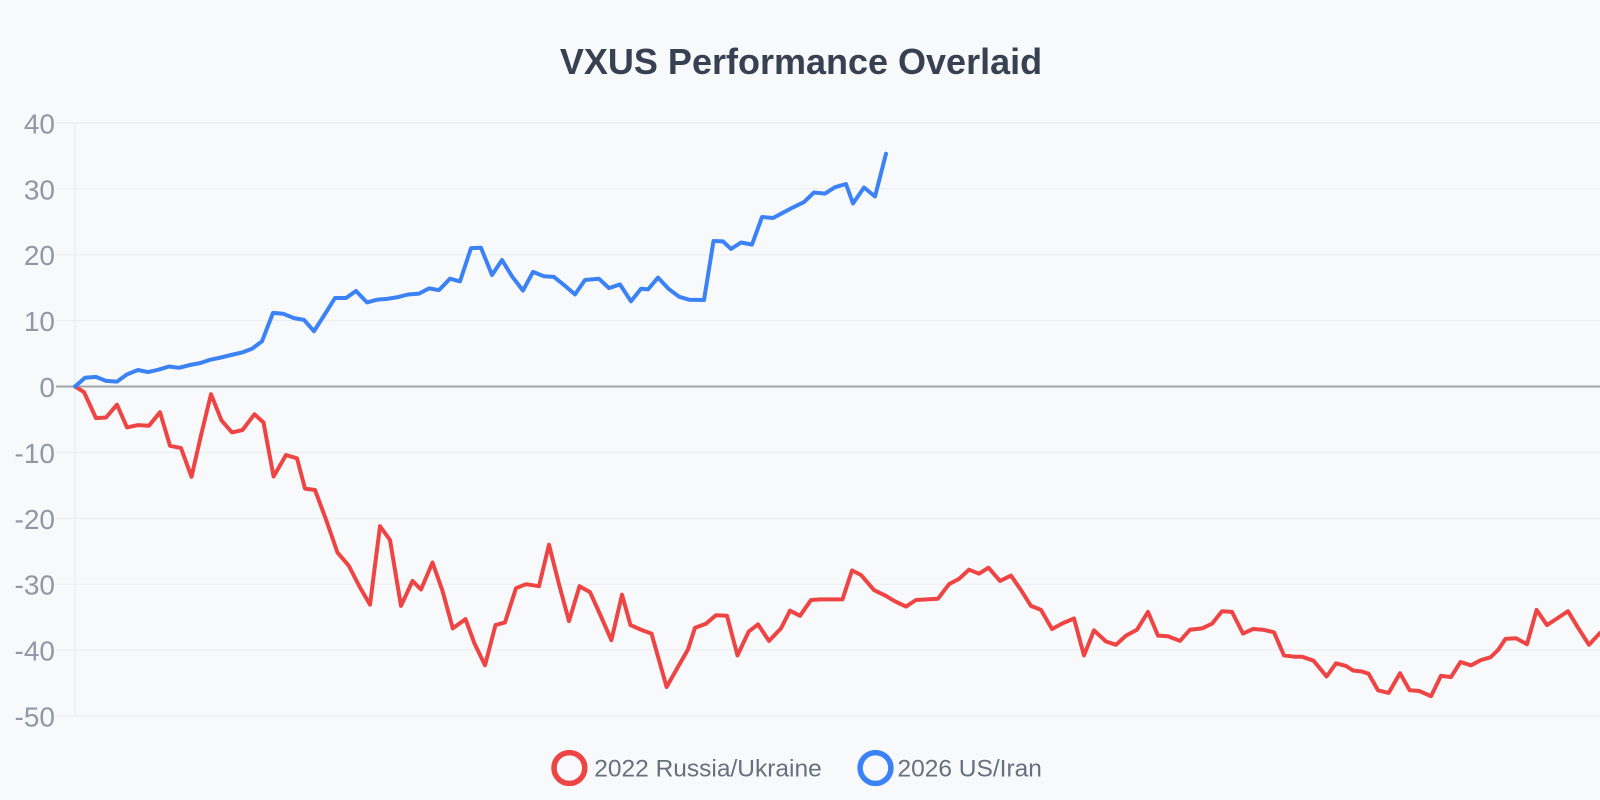  I want to click on svg-text: 30, so click(39, 189).